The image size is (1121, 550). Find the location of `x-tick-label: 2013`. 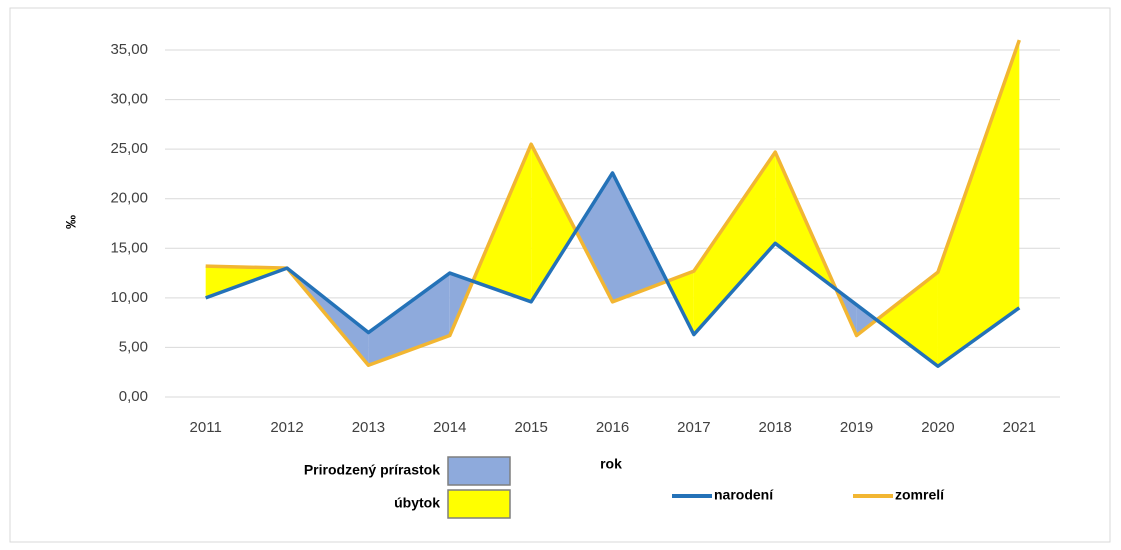

x-tick-label: 2013 is located at coordinates (368, 427).